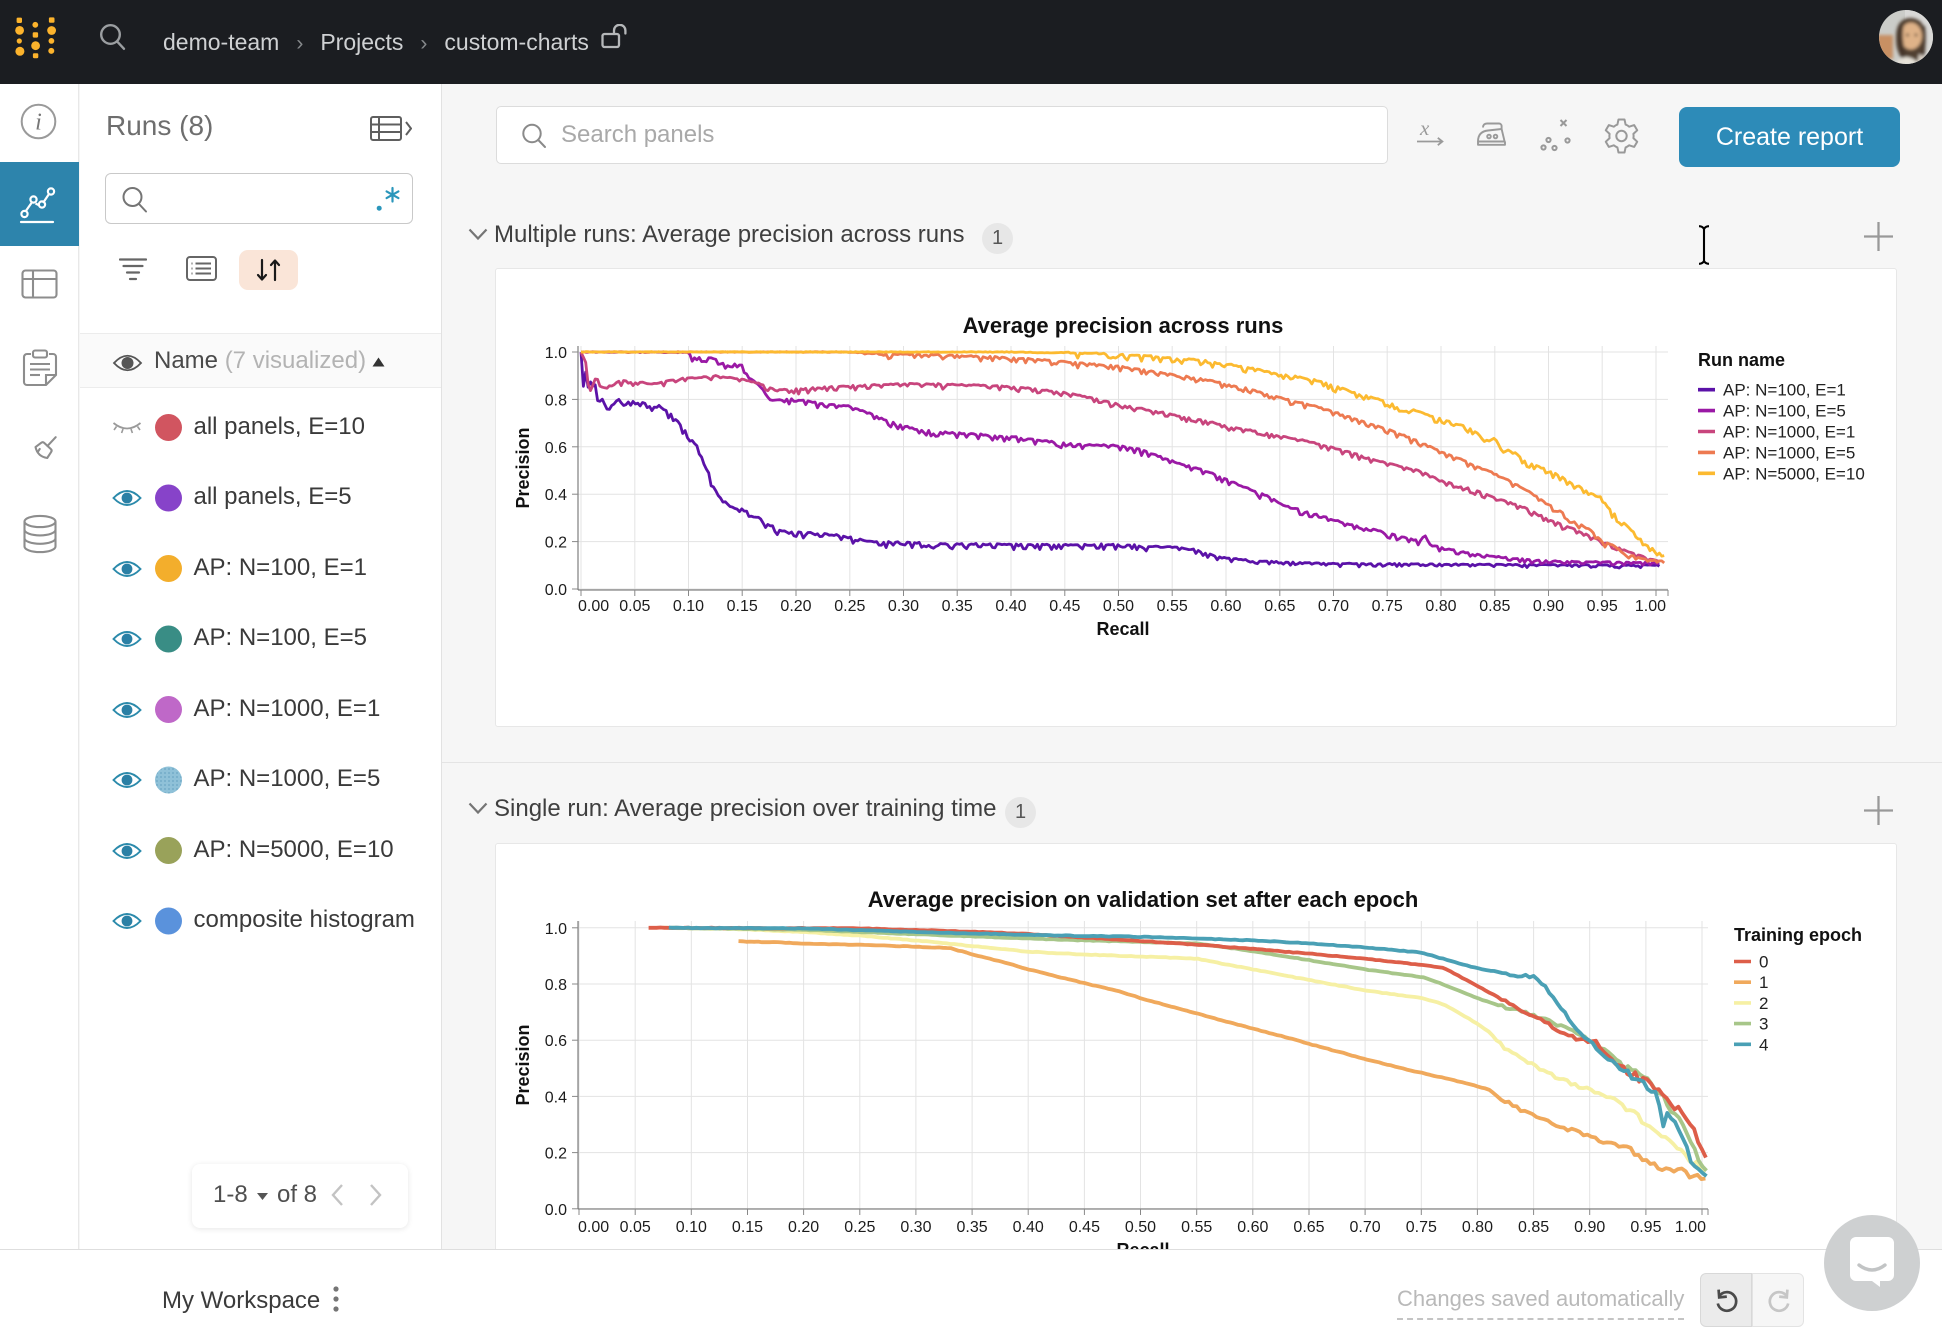 Image resolution: width=1942 pixels, height=1334 pixels. What do you see at coordinates (1122, 629) in the screenshot?
I see `svg-text: Recall` at bounding box center [1122, 629].